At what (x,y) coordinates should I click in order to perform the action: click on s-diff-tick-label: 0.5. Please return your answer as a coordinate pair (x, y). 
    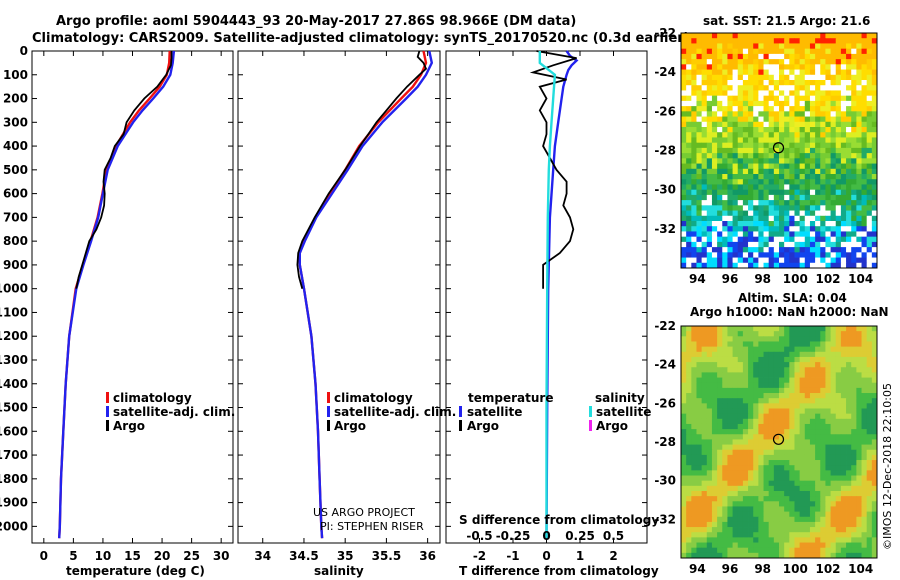
    Looking at the image, I should click on (613, 536).